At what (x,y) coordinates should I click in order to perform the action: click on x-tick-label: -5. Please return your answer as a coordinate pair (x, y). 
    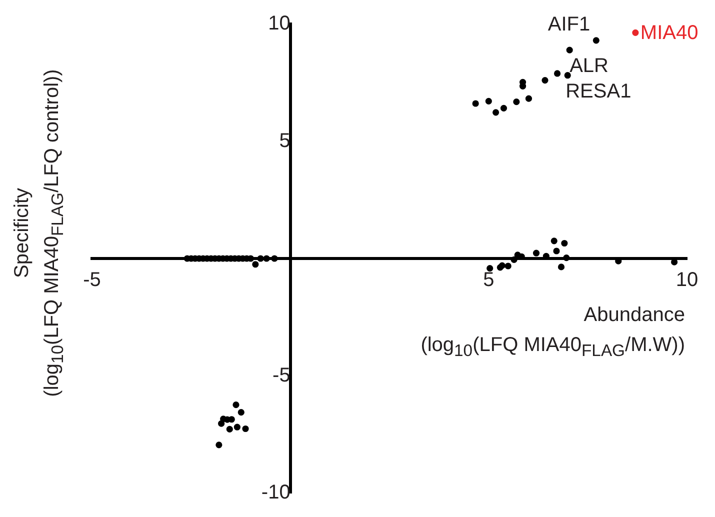
    Looking at the image, I should click on (92, 280).